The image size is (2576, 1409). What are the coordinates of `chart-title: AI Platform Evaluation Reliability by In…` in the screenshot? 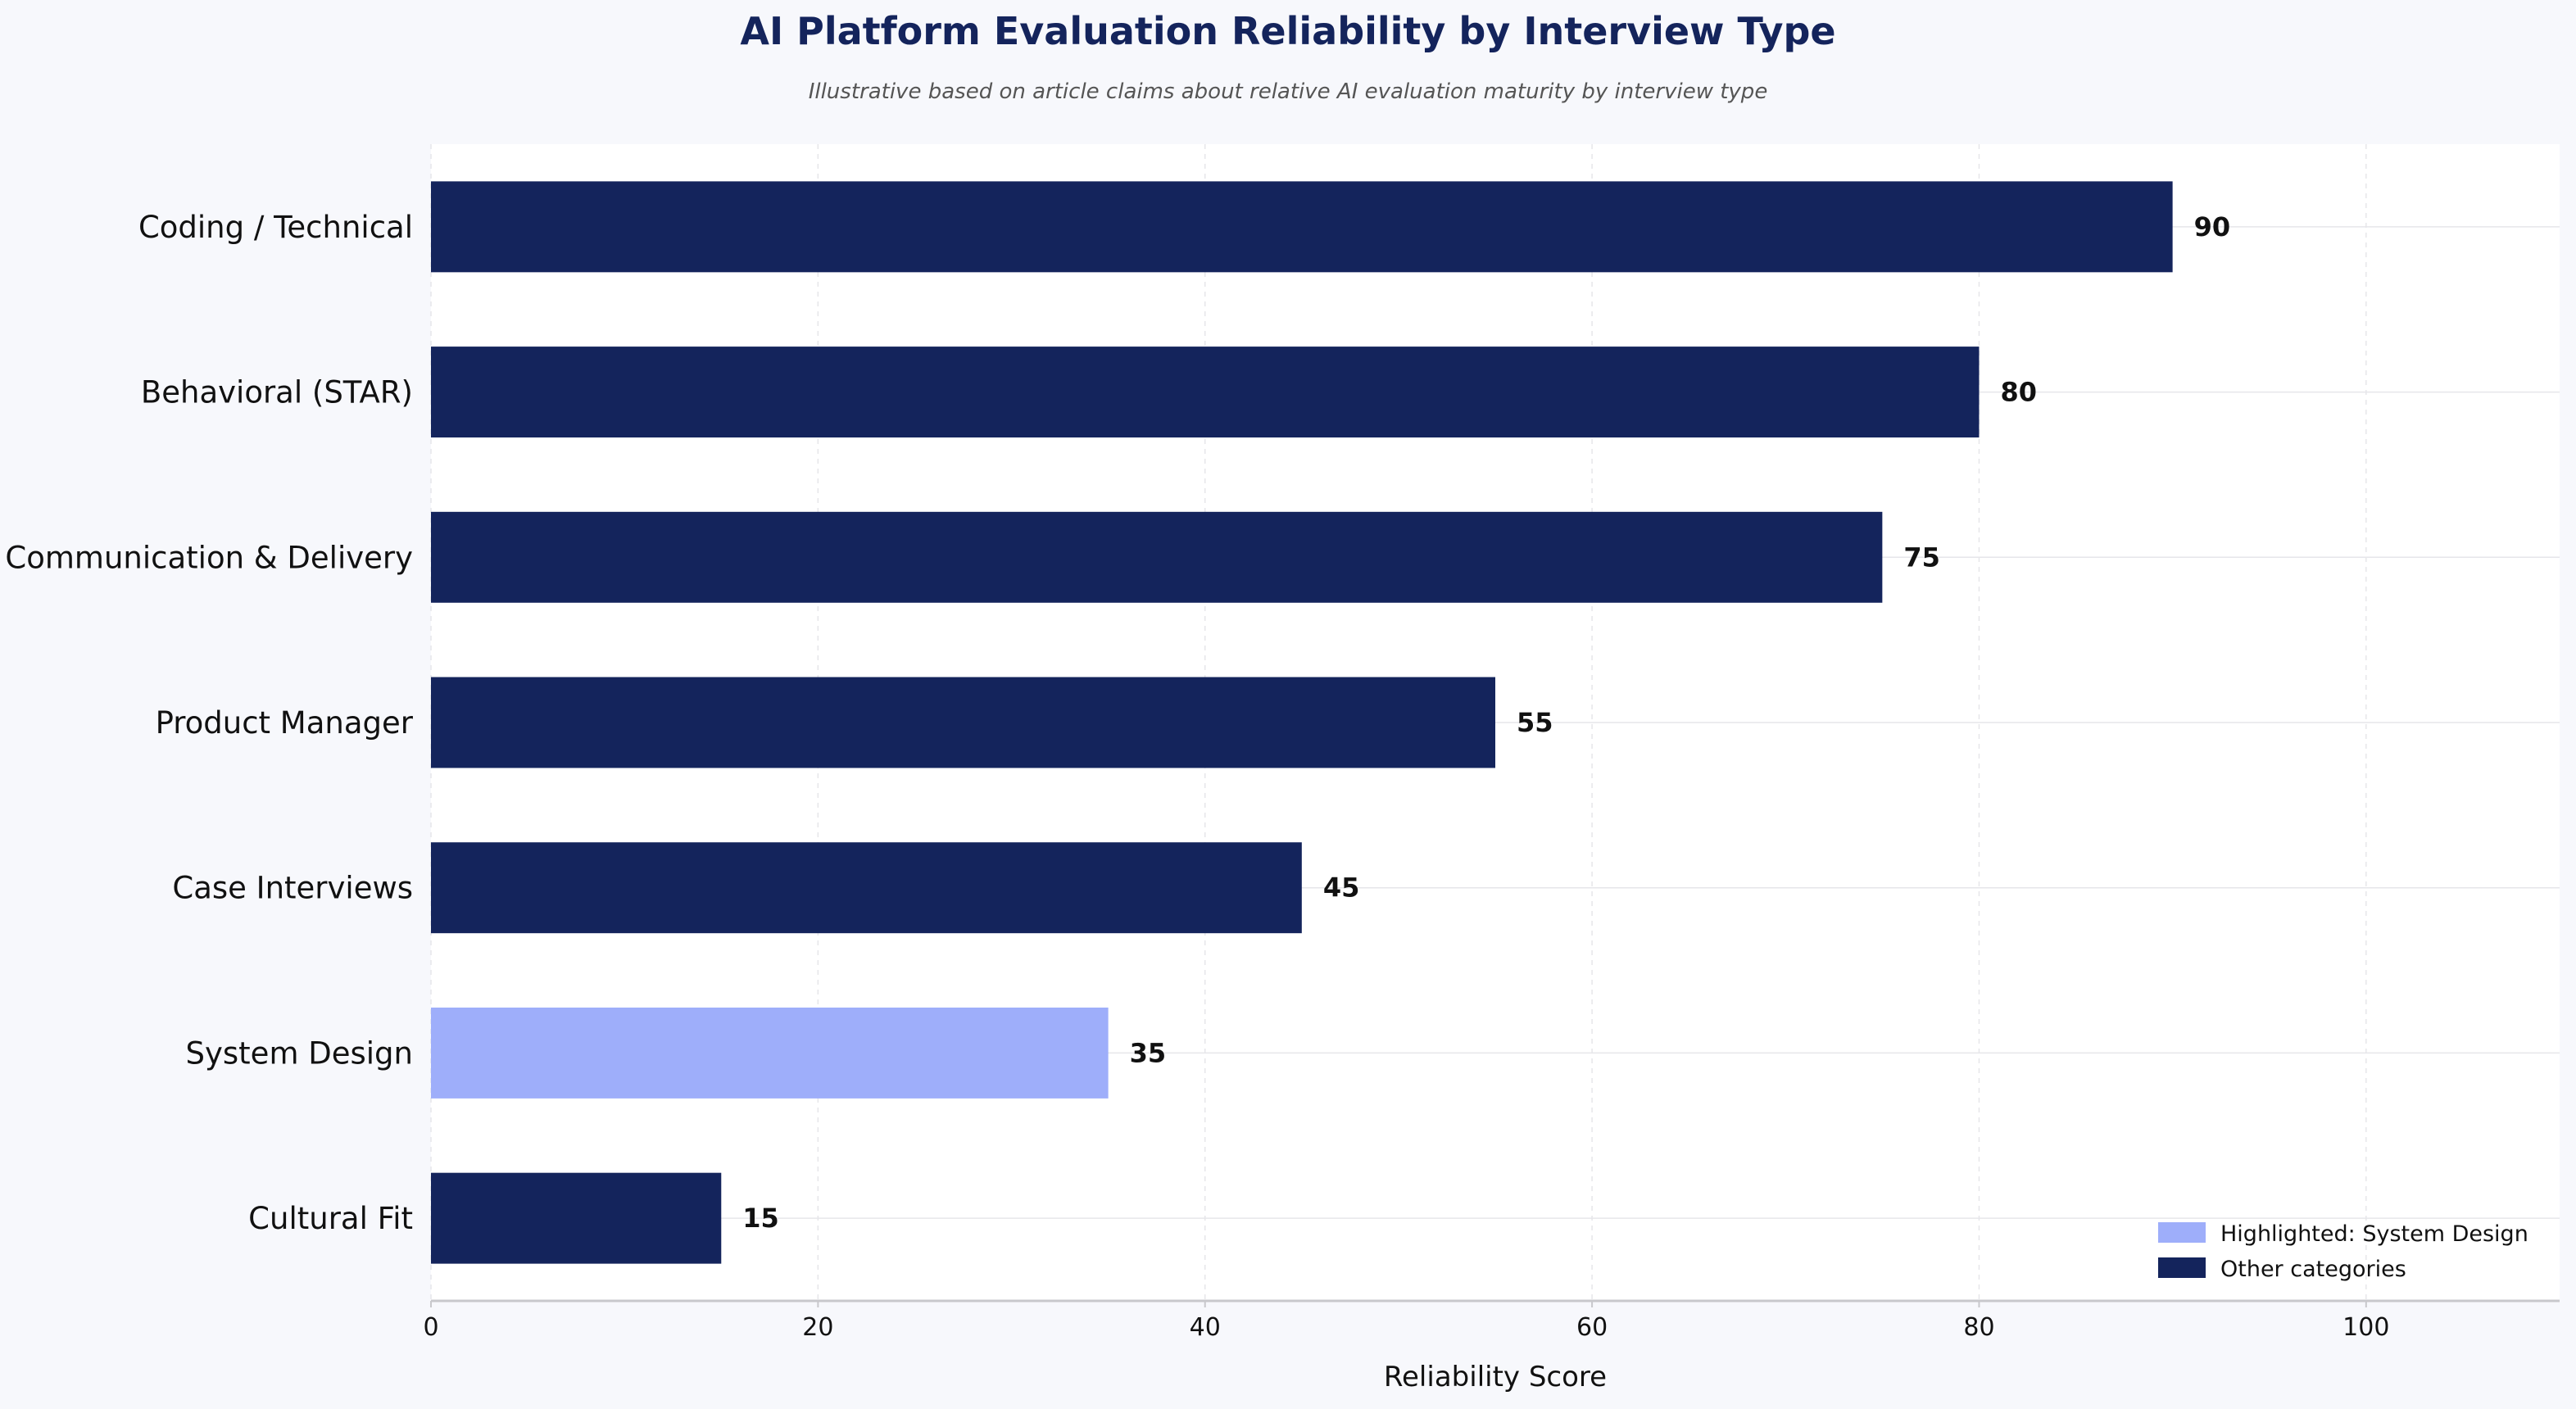 It's located at (1287, 31).